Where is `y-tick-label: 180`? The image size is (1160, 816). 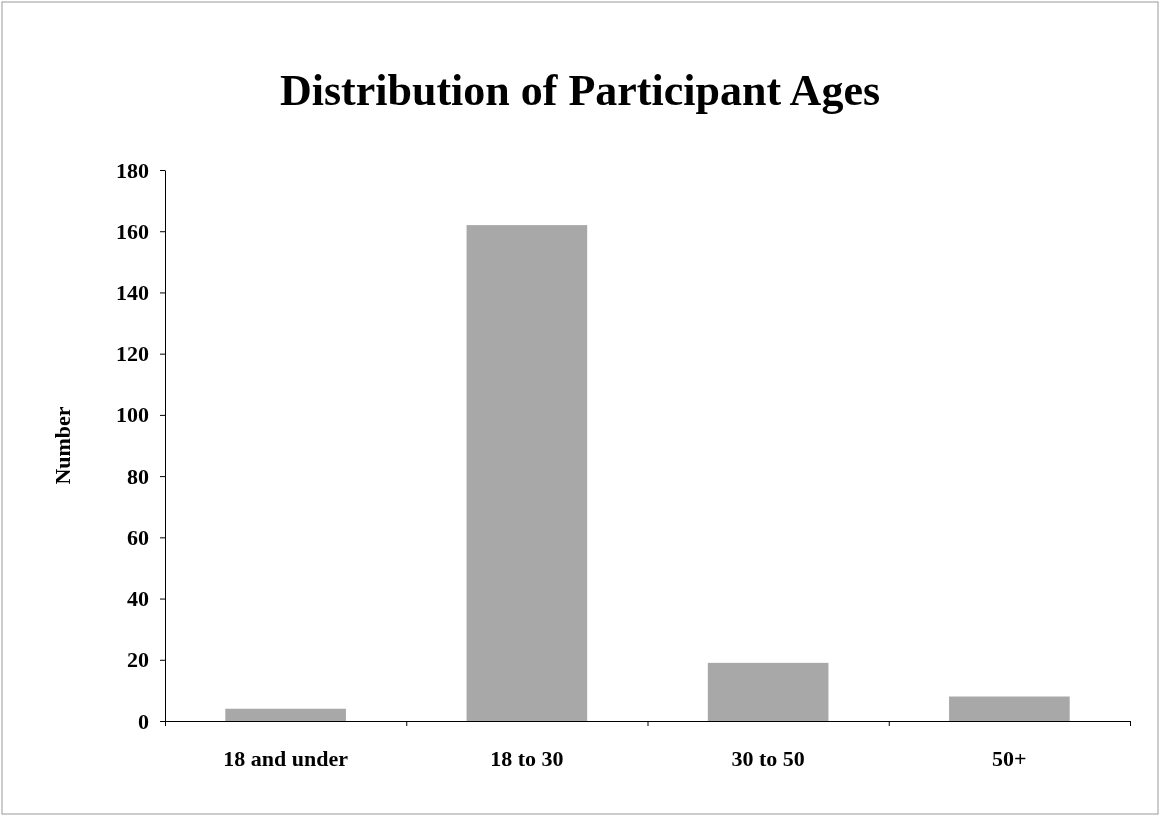
y-tick-label: 180 is located at coordinates (132, 170).